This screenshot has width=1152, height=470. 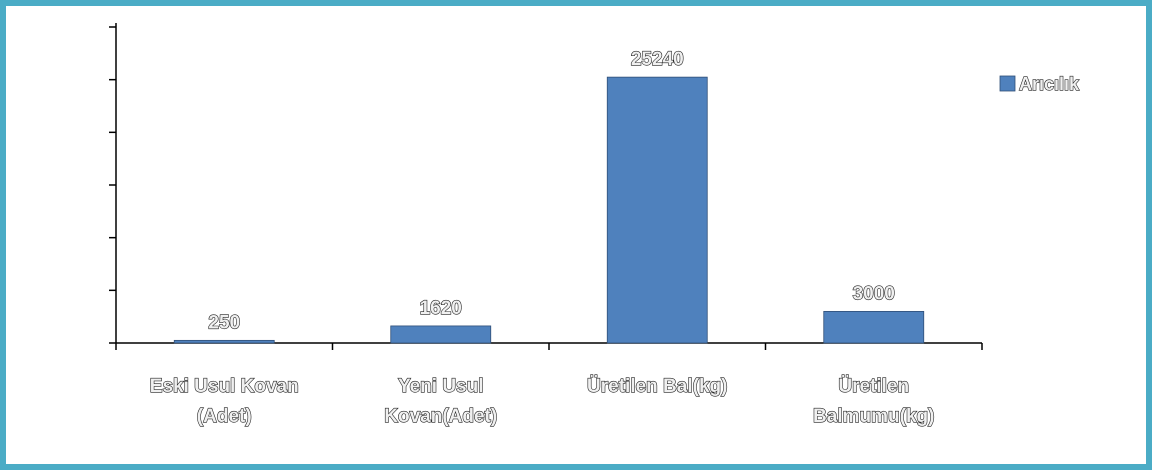 I want to click on x-tick-label: Balmumu(kg), so click(x=873, y=416).